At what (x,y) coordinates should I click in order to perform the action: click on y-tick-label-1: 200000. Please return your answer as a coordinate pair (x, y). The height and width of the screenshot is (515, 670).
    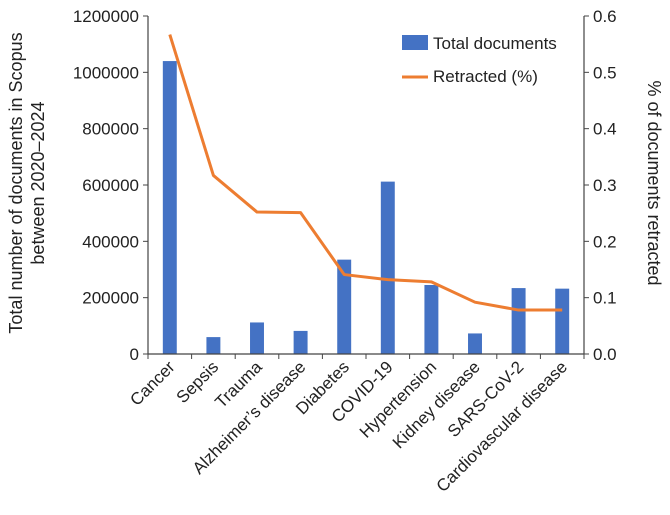
    Looking at the image, I should click on (110, 298).